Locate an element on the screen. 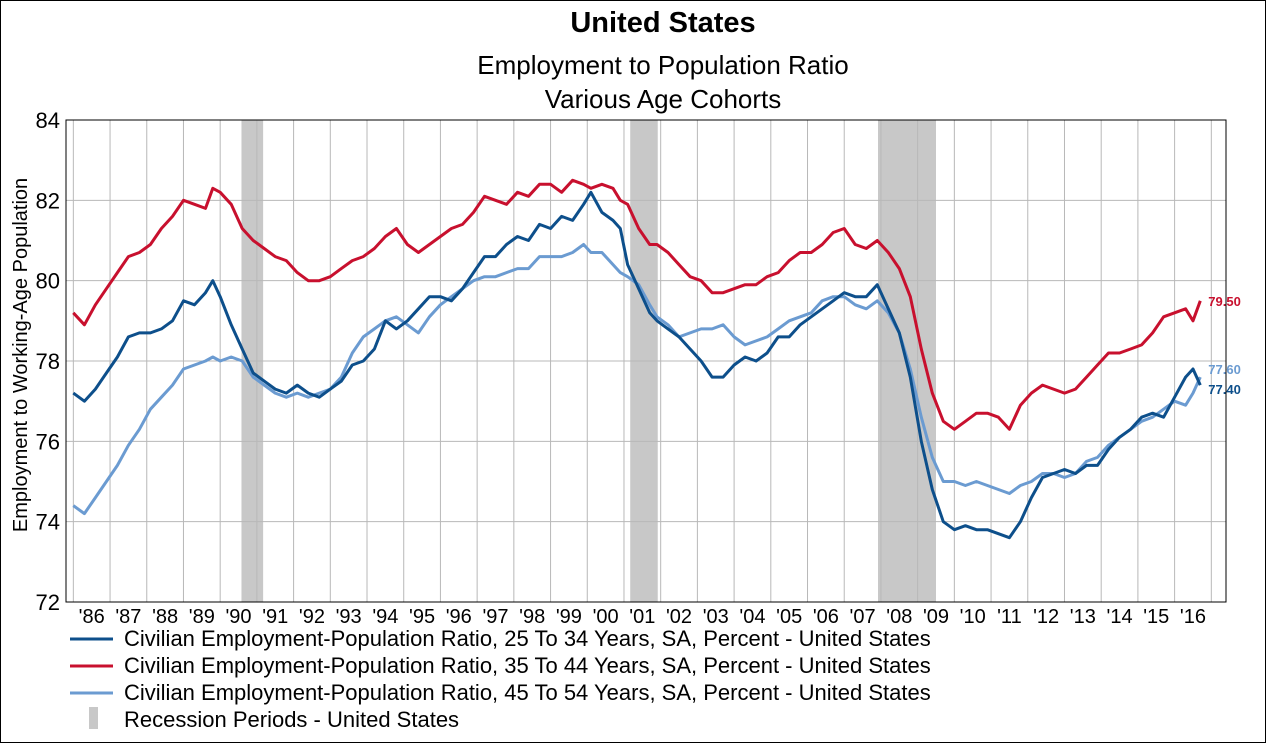  x-tick-label: '05 is located at coordinates (789, 617).